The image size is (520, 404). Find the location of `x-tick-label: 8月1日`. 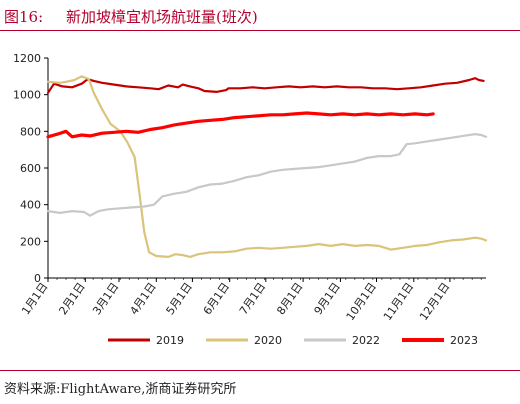

x-tick-label: 8月1日 is located at coordinates (289, 298).